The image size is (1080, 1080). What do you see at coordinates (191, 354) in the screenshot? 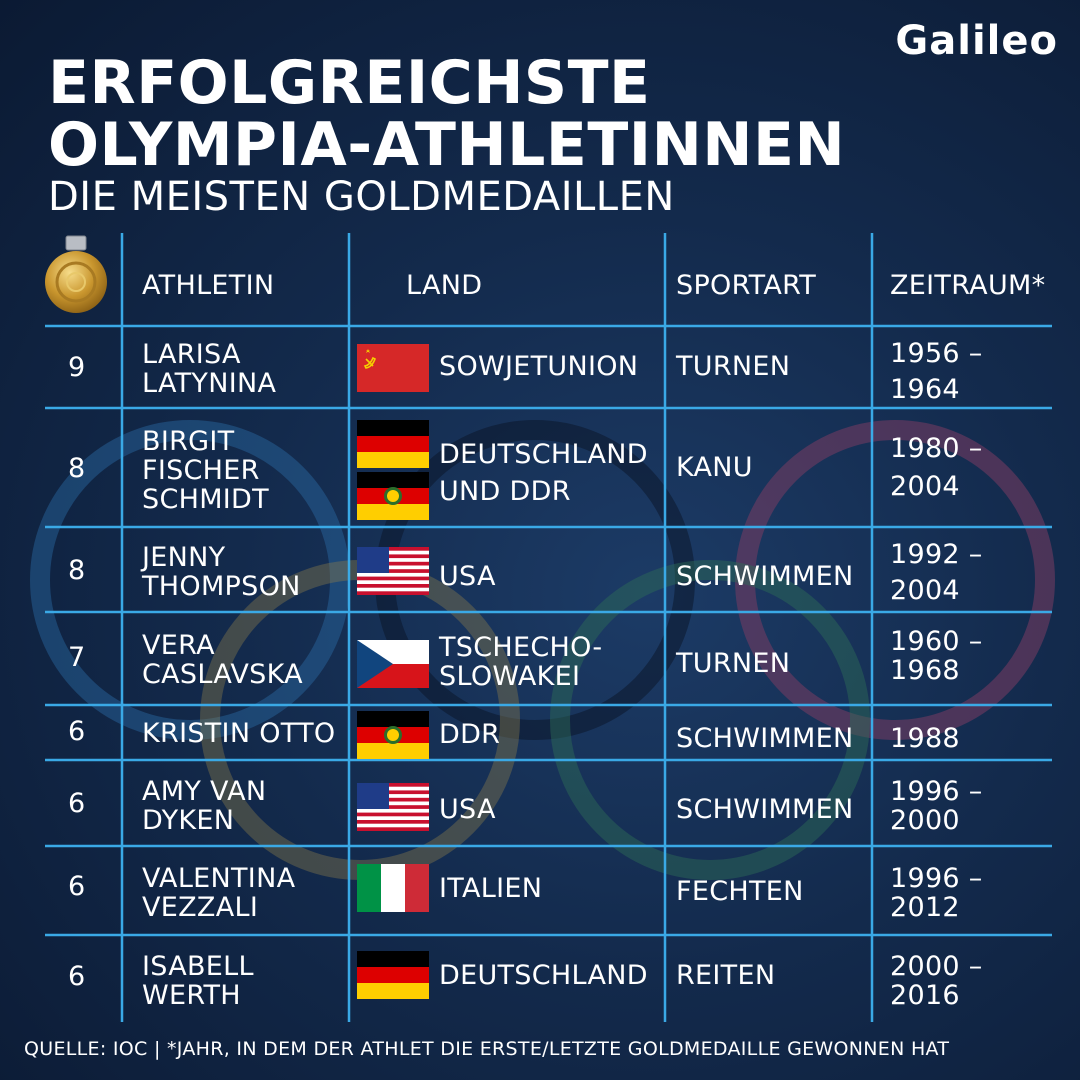
I see `athlete-name-line: LARISA` at bounding box center [191, 354].